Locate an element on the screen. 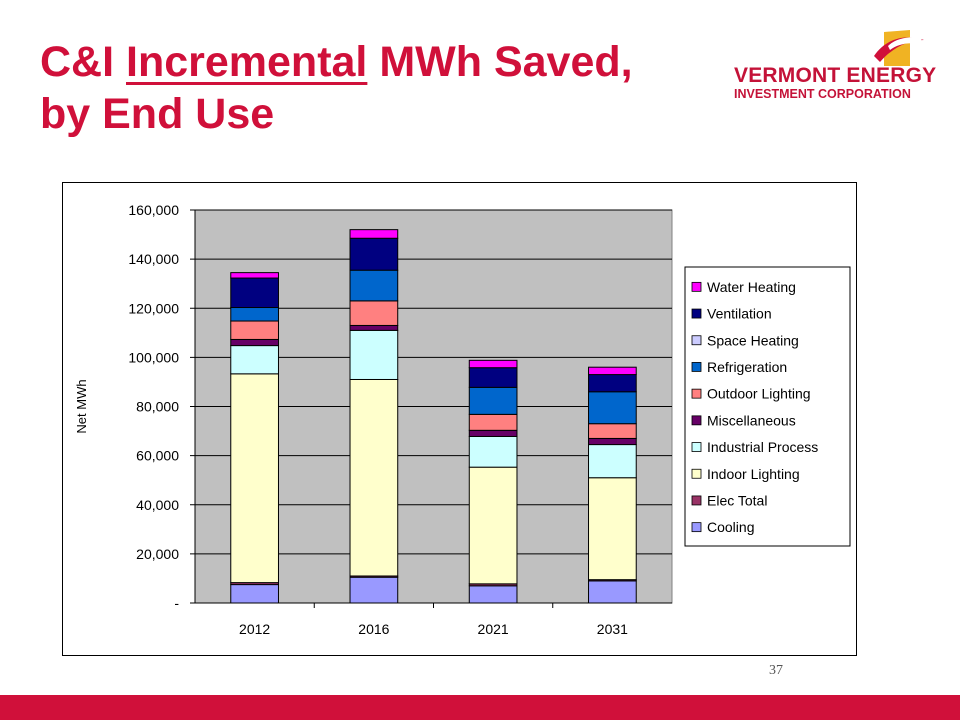 This screenshot has width=960, height=720. bar-cooling-2016 is located at coordinates (374, 590).